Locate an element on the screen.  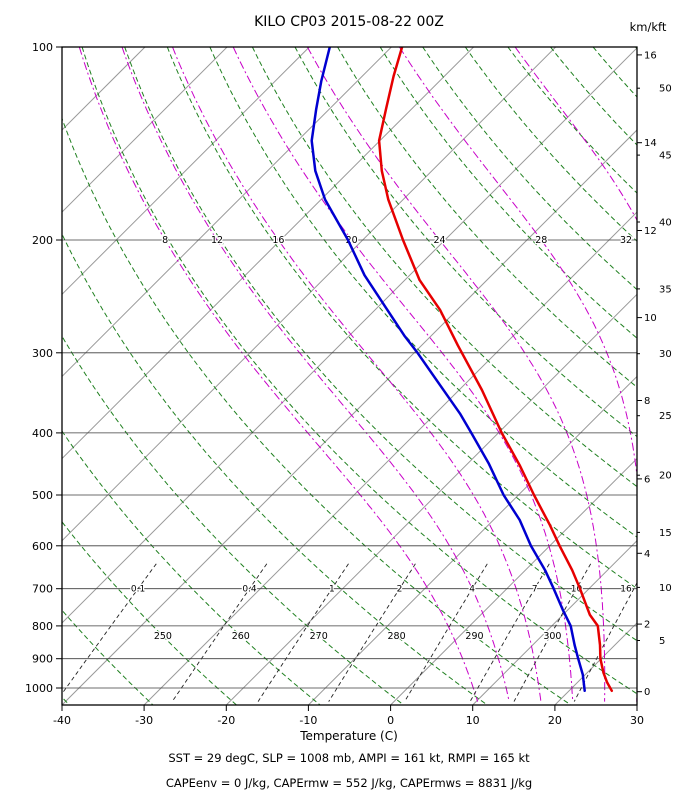
km-tick-label: 14 is located at coordinates (650, 143).